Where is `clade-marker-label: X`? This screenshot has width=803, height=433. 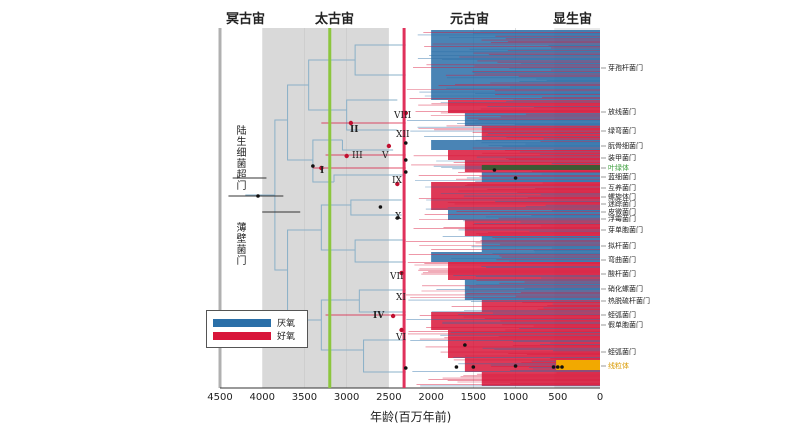
clade-marker-label: X is located at coordinates (398, 217).